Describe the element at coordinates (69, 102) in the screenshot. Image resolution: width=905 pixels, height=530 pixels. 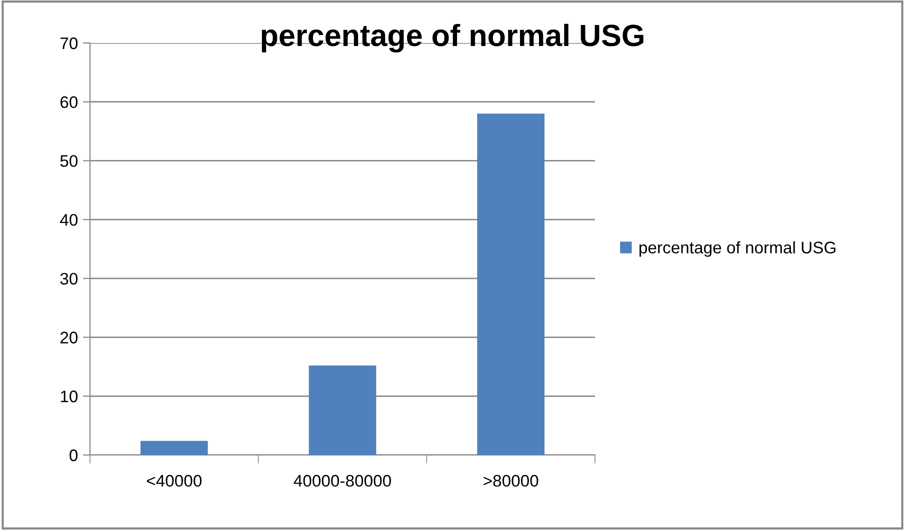
I see `y-tick-label: 60` at that location.